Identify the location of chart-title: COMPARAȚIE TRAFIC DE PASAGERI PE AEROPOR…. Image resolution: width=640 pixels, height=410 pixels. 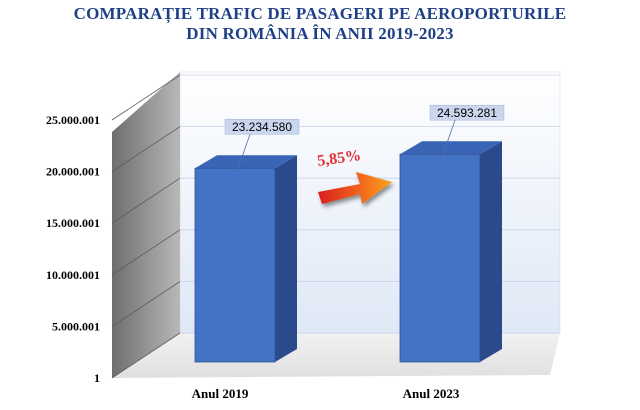
(320, 24).